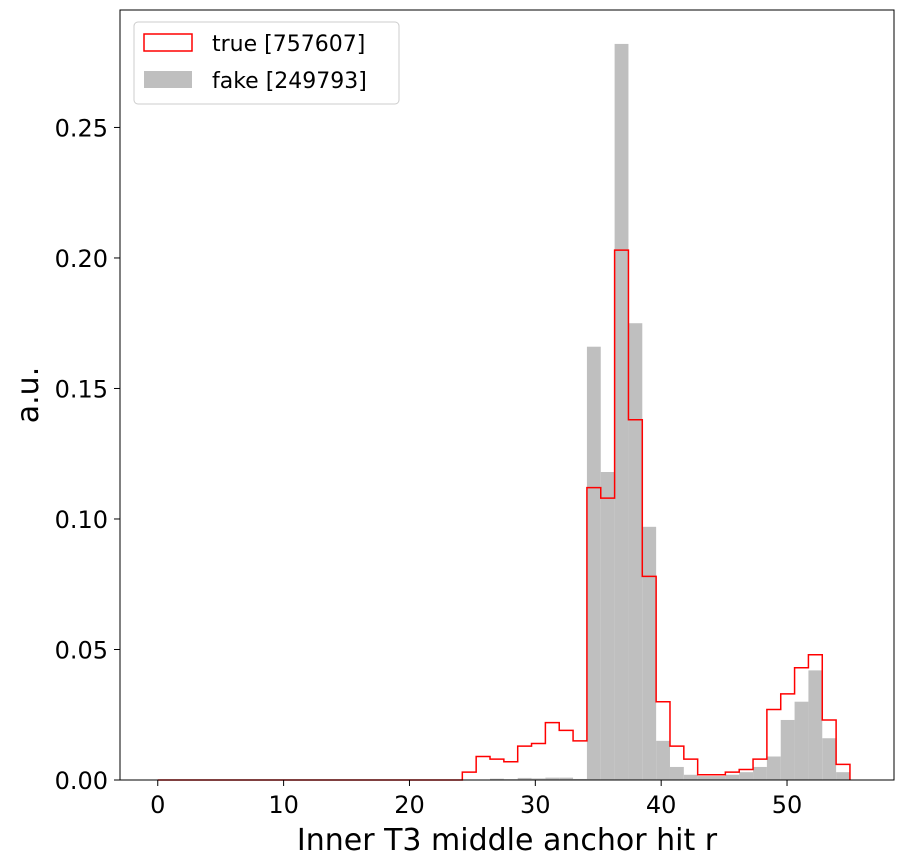 The width and height of the screenshot is (905, 866). I want to click on y-axis-label: a.u., so click(28, 395).